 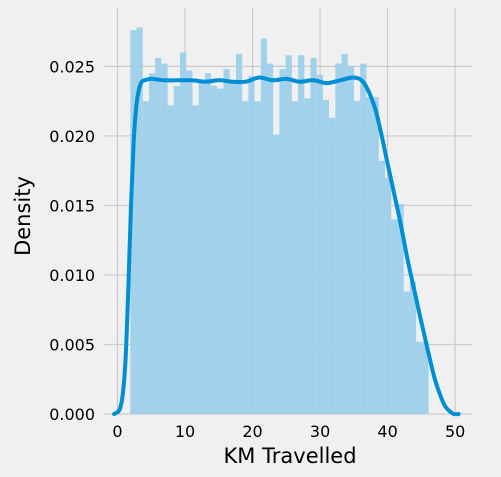 What do you see at coordinates (72, 136) in the screenshot?
I see `y-tick-label: 0.020` at bounding box center [72, 136].